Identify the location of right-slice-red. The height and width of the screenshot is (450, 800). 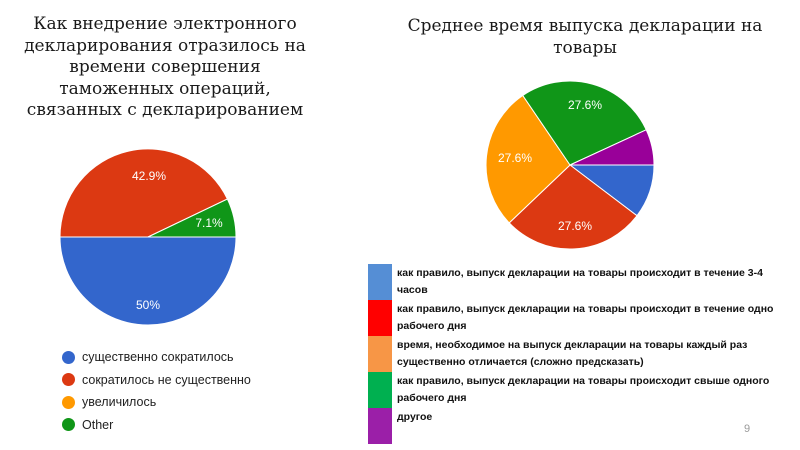
(573, 207).